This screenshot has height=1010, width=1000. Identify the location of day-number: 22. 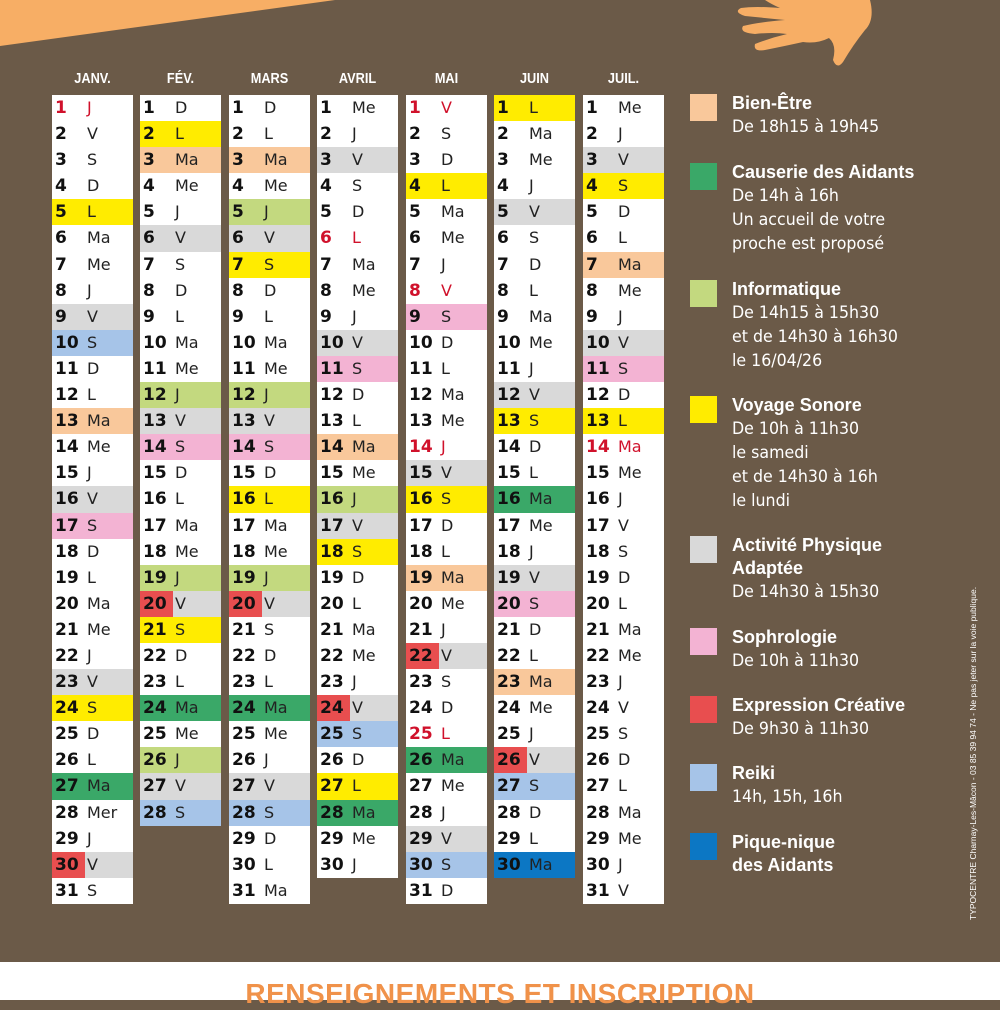
(598, 655).